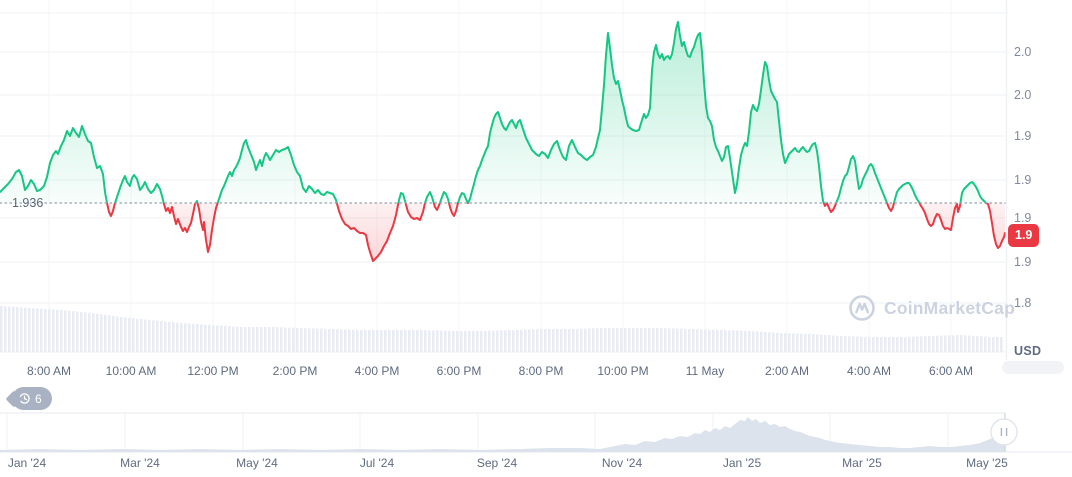  What do you see at coordinates (377, 463) in the screenshot?
I see `date-axis-tick-label: Jul '24` at bounding box center [377, 463].